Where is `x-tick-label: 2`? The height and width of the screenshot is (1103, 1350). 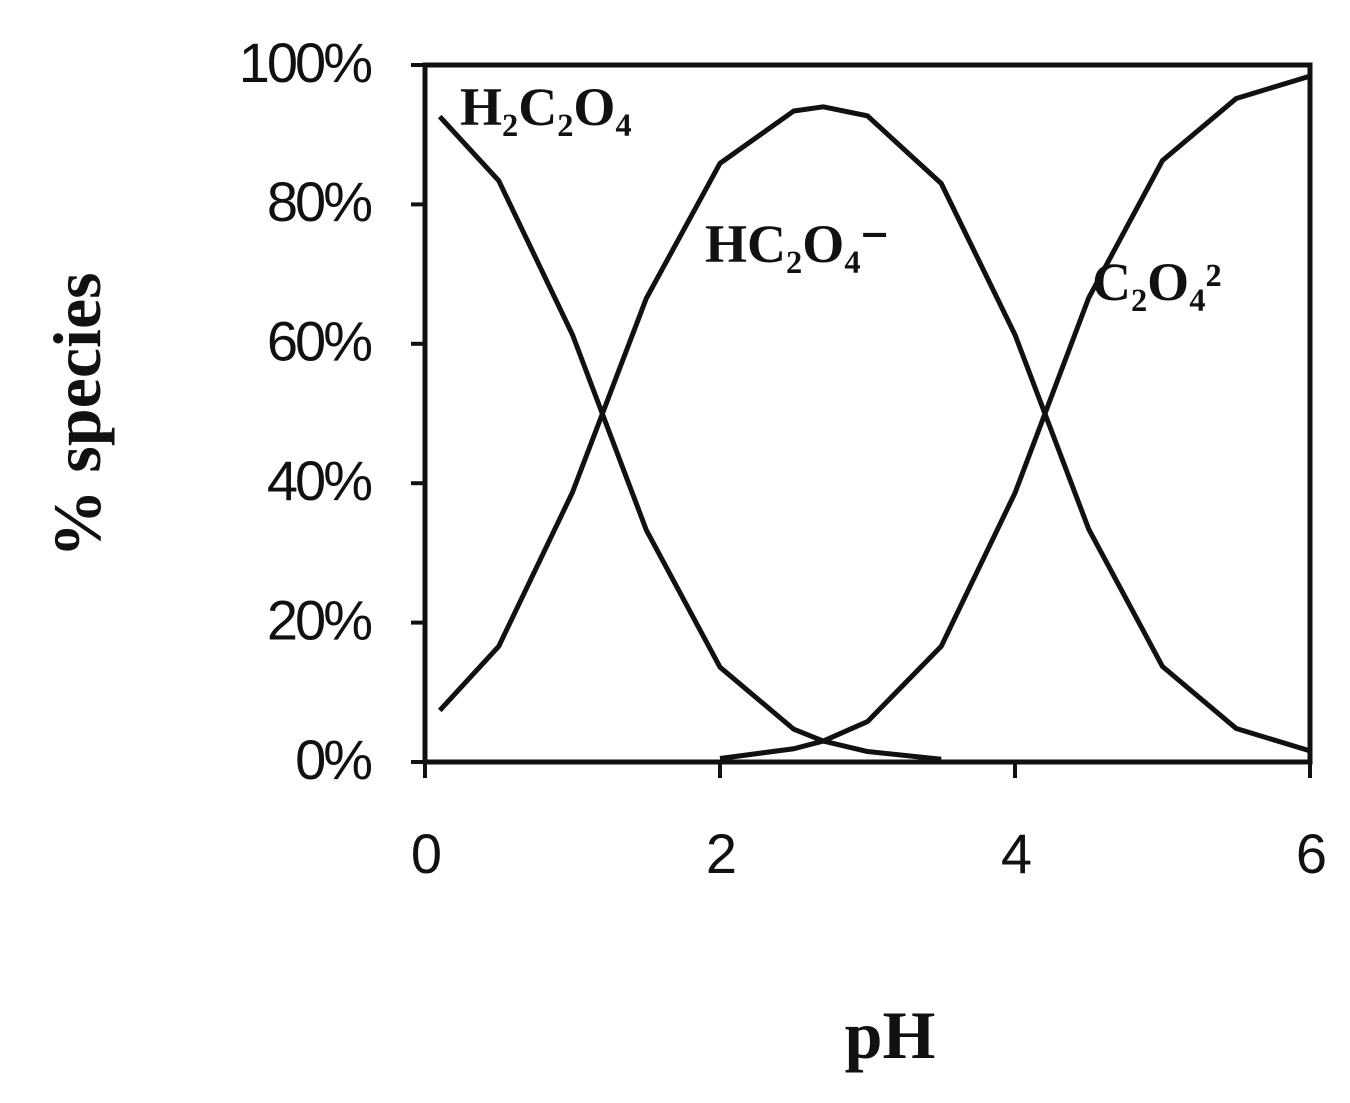 x-tick-label: 2 is located at coordinates (720, 853).